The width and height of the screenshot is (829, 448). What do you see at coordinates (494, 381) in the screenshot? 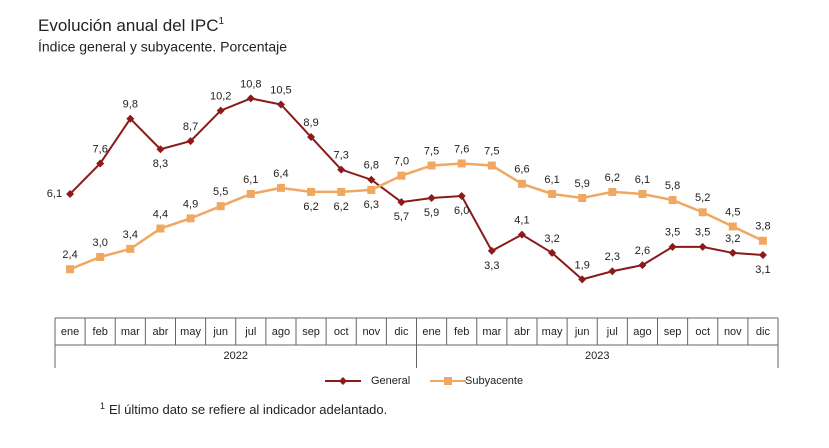
I see `legend-label: Subyacente` at bounding box center [494, 381].